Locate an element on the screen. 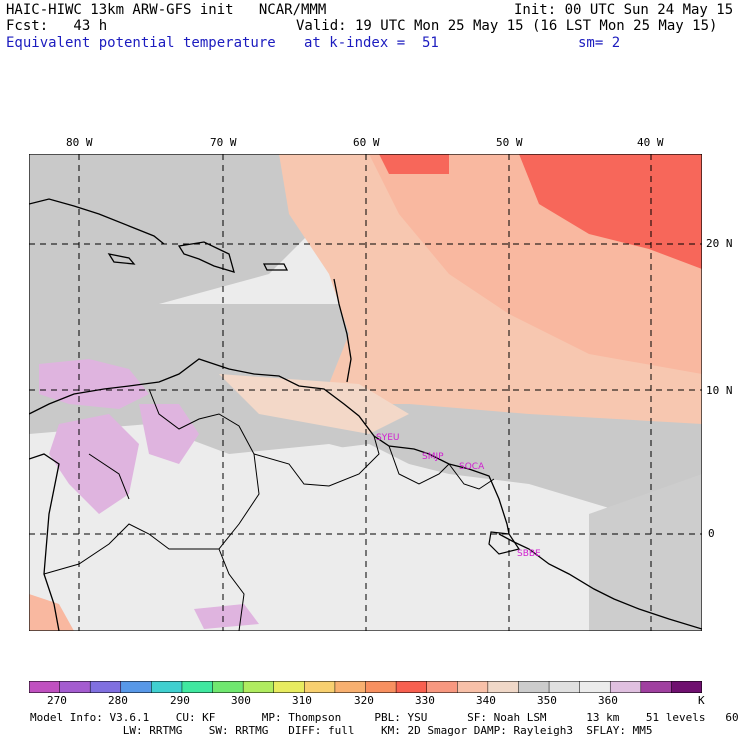 The width and height of the screenshot is (740, 740). colombia-peru-border is located at coordinates (131, 549).